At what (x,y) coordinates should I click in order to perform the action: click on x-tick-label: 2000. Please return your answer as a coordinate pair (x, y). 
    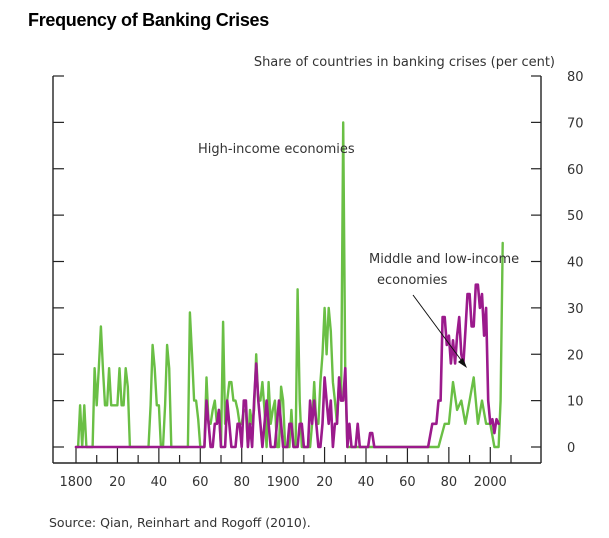
    Looking at the image, I should click on (490, 482).